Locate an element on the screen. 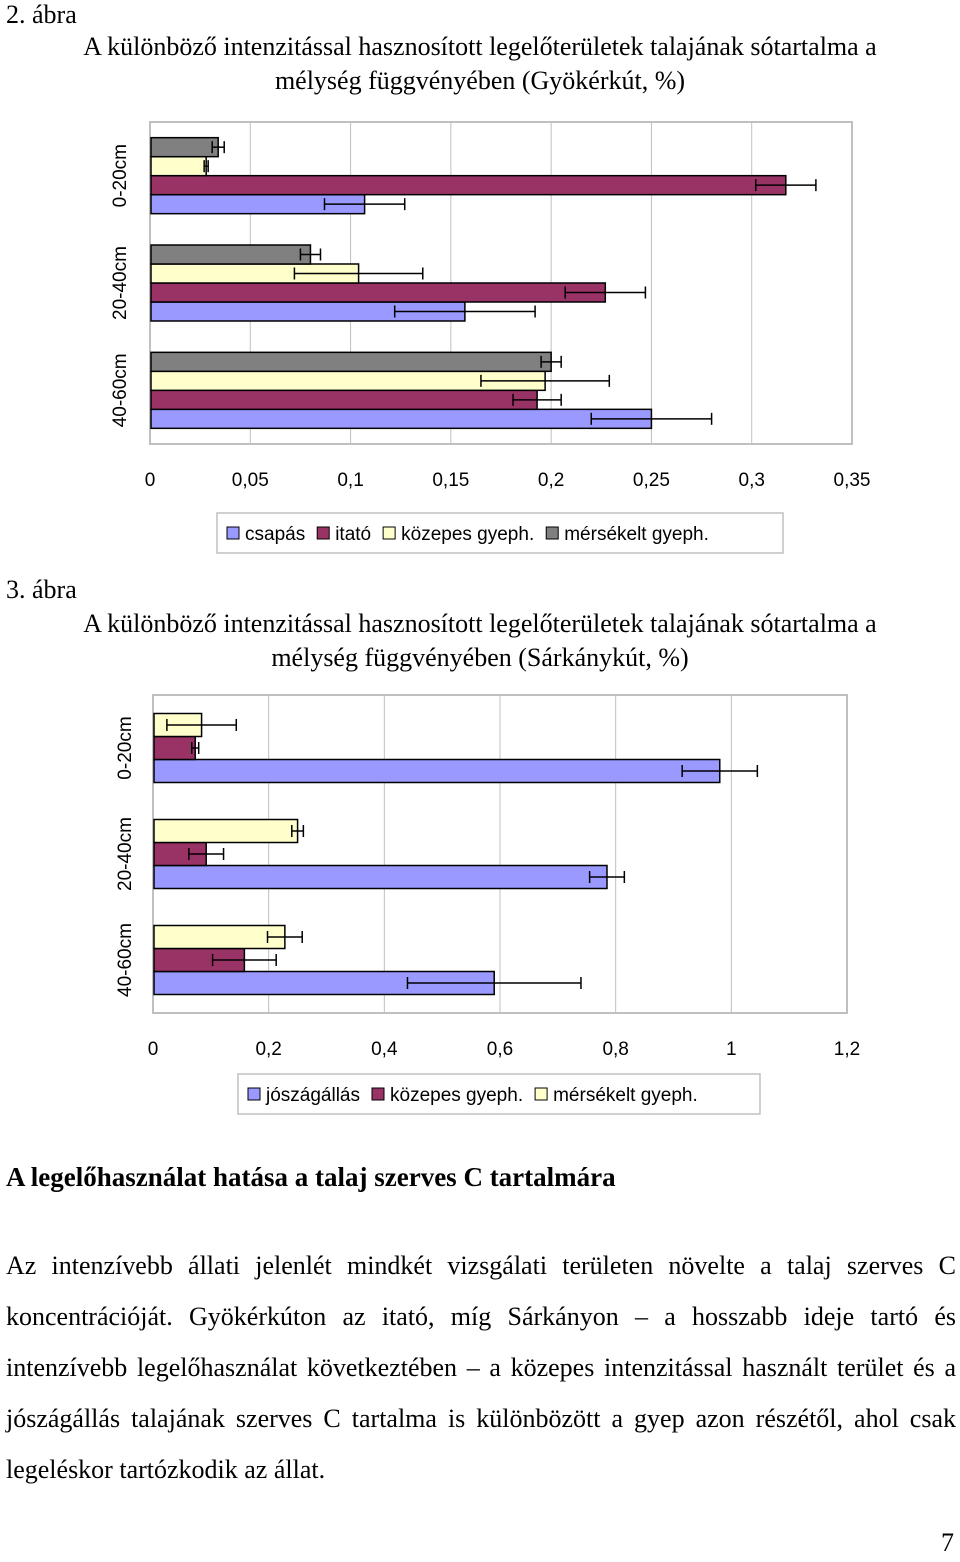 The image size is (960, 1562). legend-label: csapás is located at coordinates (275, 534).